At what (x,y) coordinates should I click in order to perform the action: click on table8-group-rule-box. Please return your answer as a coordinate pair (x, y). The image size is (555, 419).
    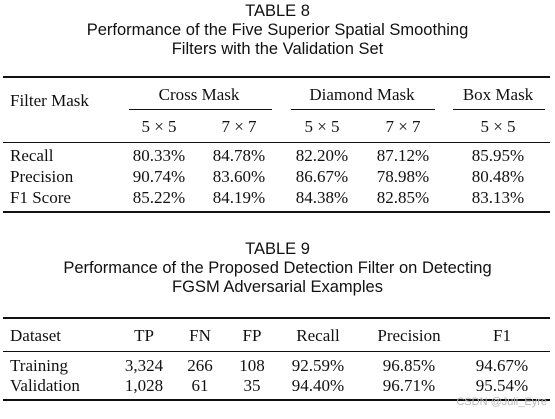
    Looking at the image, I should click on (499, 109).